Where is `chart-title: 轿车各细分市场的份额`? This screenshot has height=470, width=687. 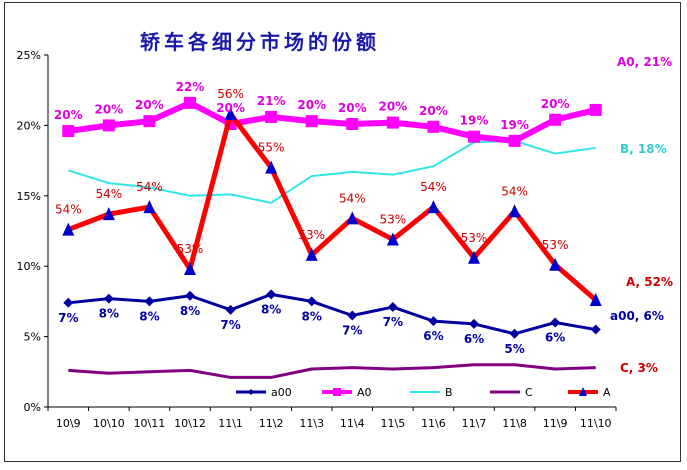 chart-title: 轿车各细分市场的份额 is located at coordinates (260, 42).